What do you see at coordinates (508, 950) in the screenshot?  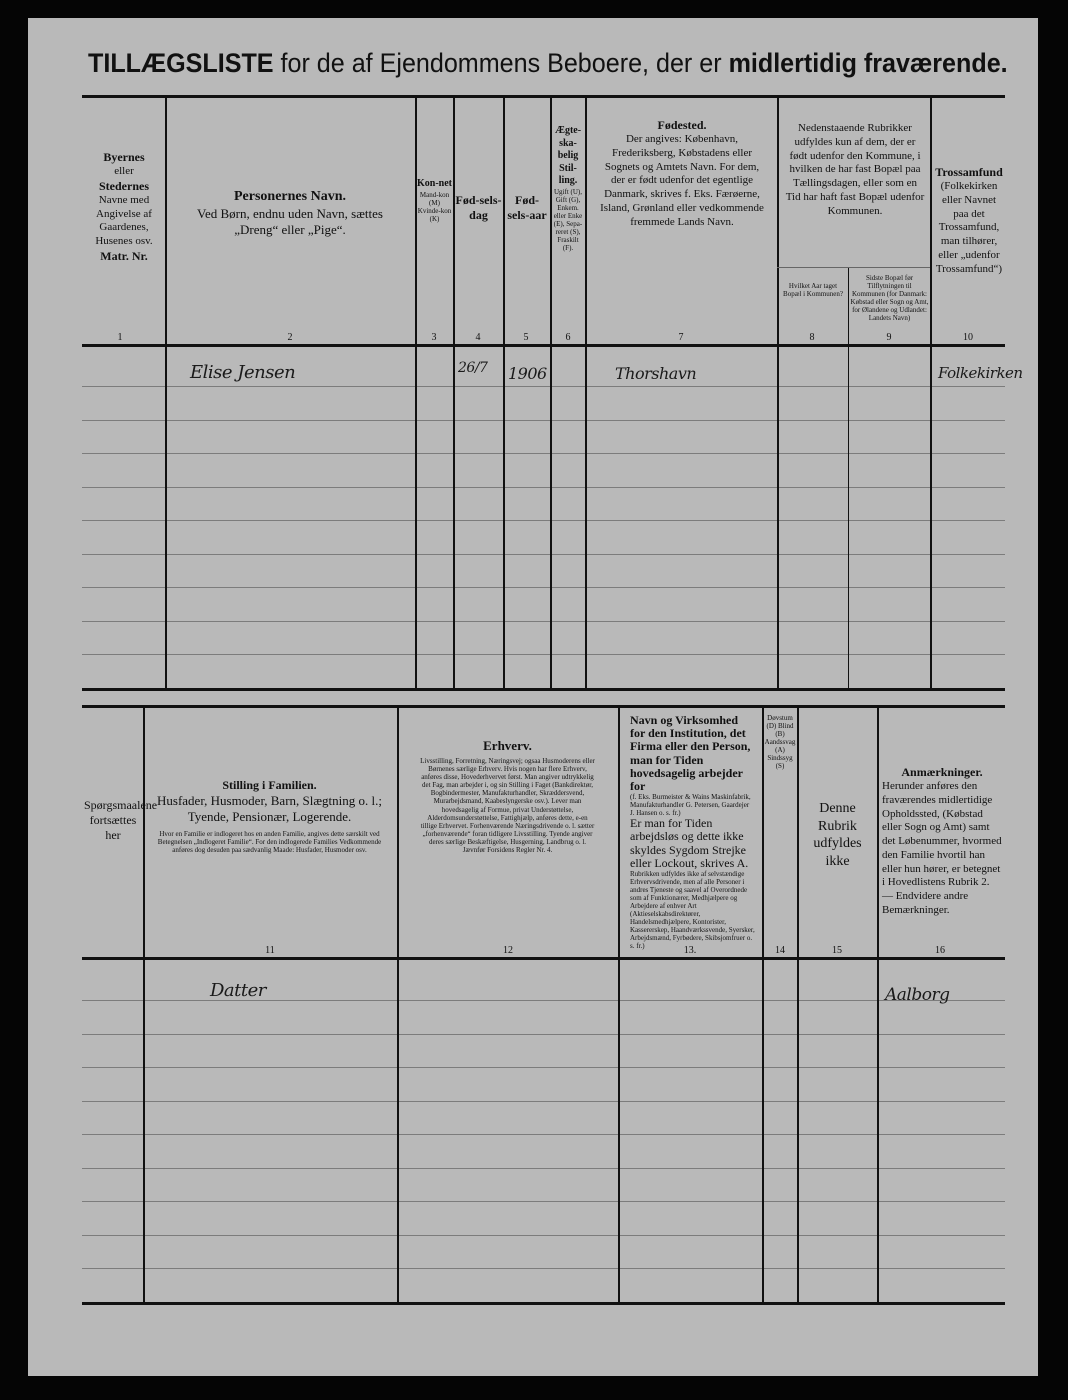 I see `column-number: 12` at bounding box center [508, 950].